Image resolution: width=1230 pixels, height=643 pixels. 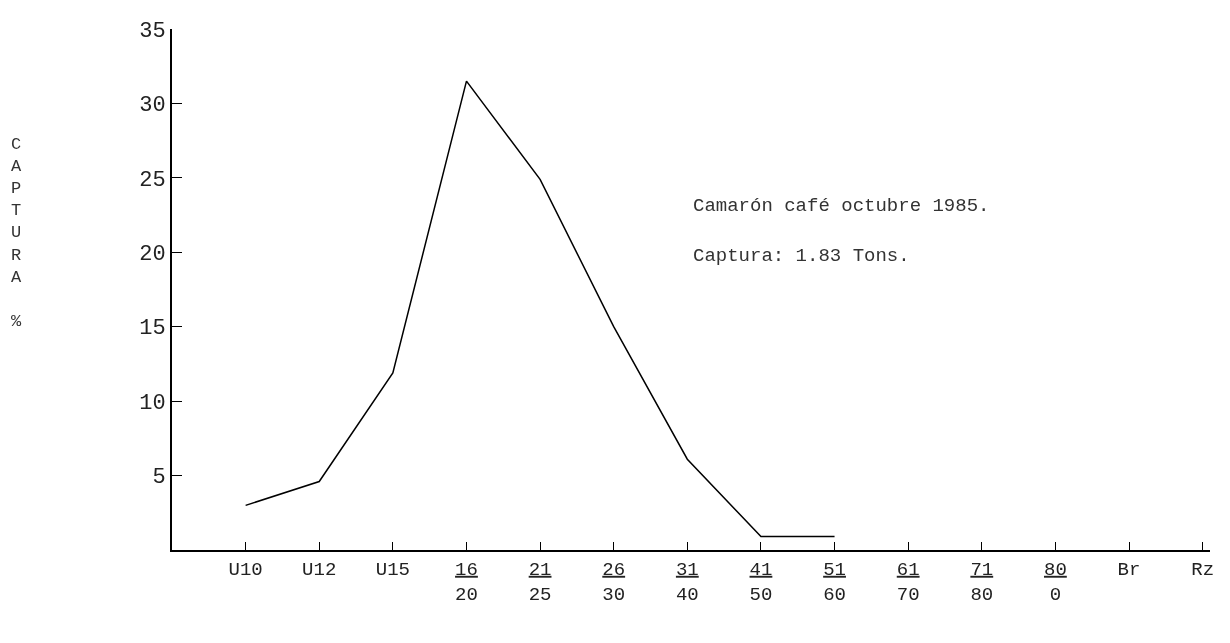 I want to click on x-tick-label: 41 50, so click(x=761, y=582).